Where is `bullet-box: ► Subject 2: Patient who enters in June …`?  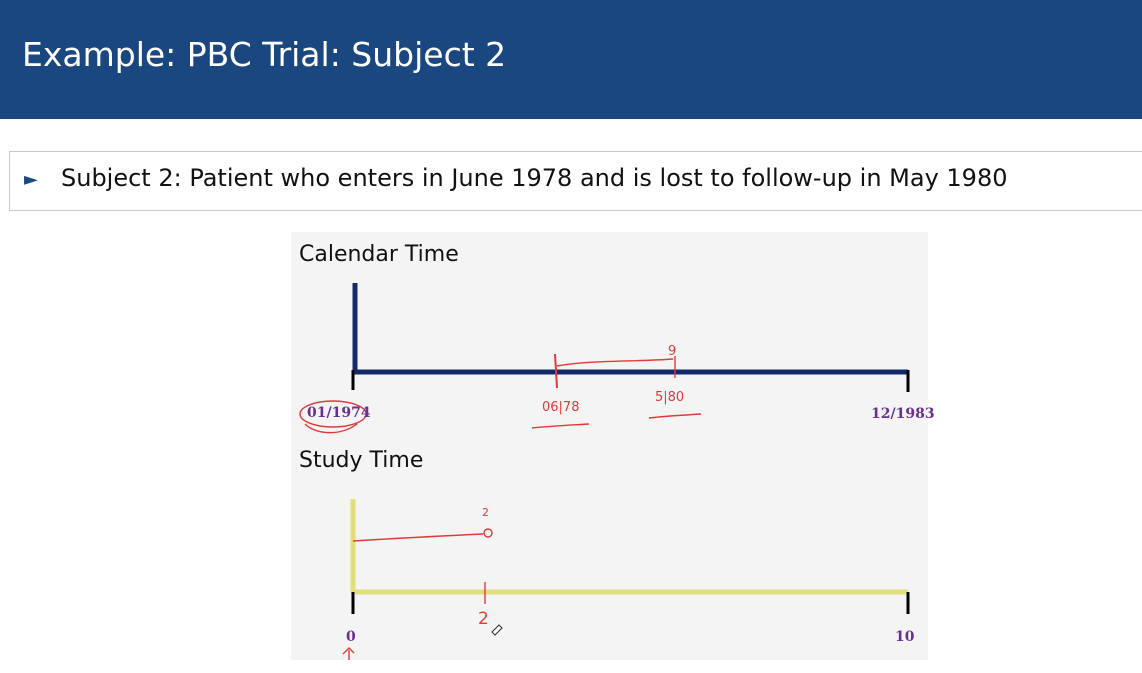
bullet-box: ► Subject 2: Patient who enters in June … is located at coordinates (575, 181).